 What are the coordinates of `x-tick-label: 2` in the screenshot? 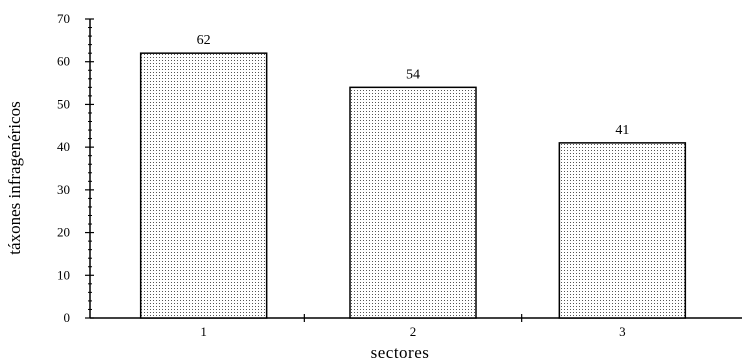 It's located at (413, 331).